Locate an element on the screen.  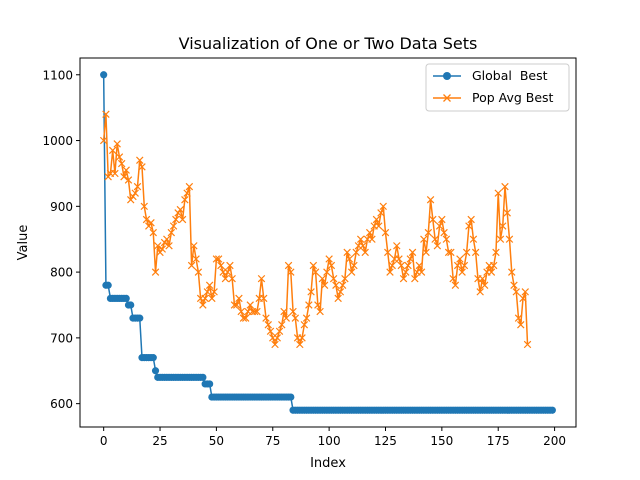
y-axis: 600 700 800 900 1000 1100 is located at coordinates (61, 239).